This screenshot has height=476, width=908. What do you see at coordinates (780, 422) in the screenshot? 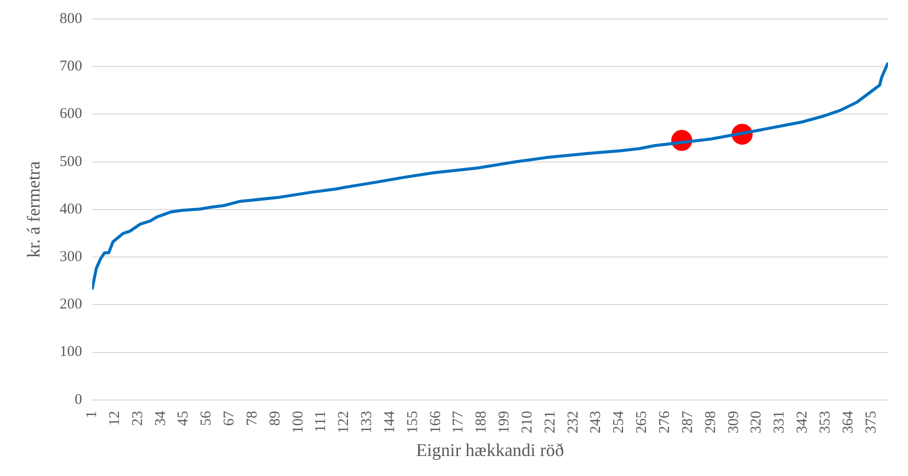
I see `x-tick-label: 331` at bounding box center [780, 422].